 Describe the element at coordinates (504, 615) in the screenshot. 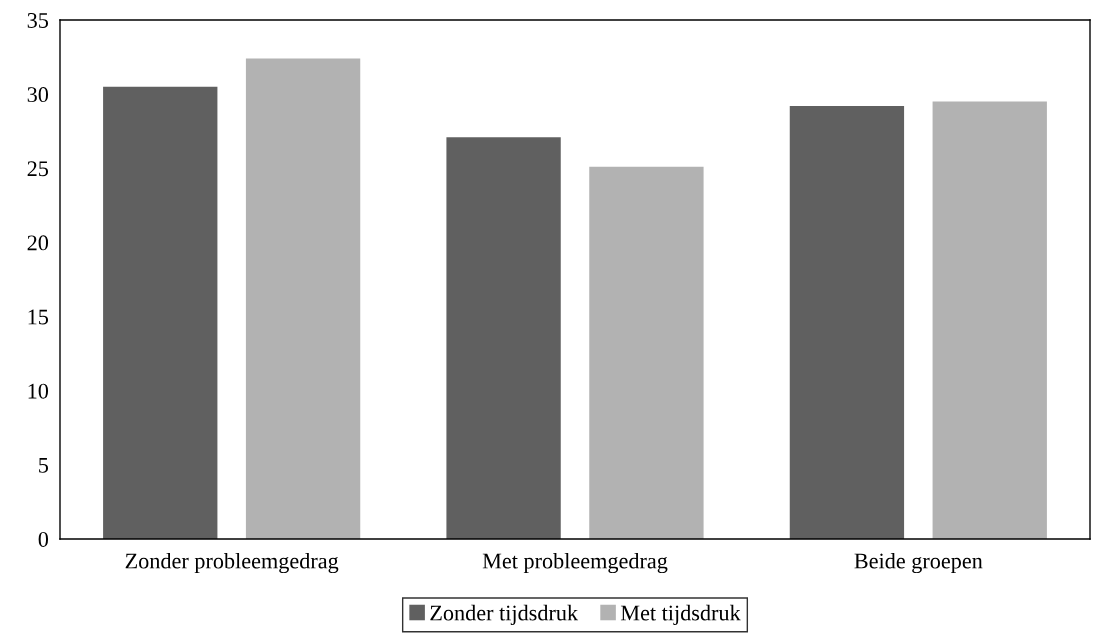

I see `legend-label: Zonder tijdsdruk` at that location.